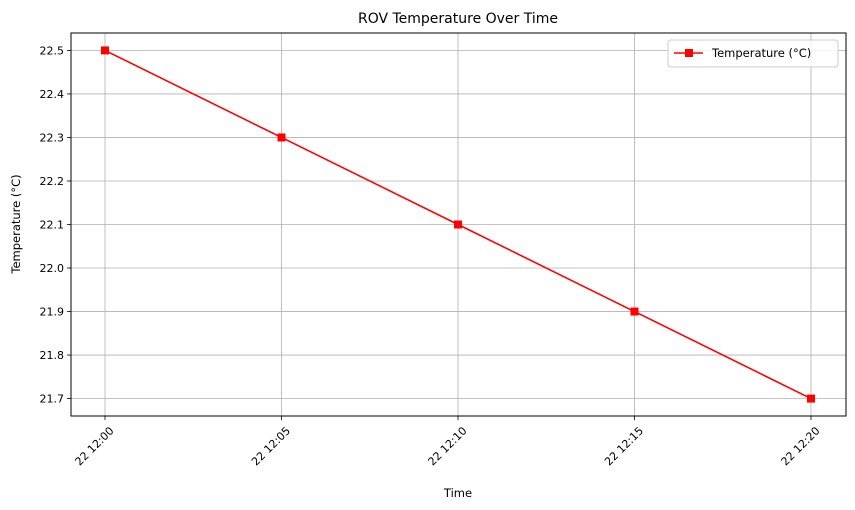 The image size is (855, 510). I want to click on y-tick-label: 22.5, so click(52, 50).